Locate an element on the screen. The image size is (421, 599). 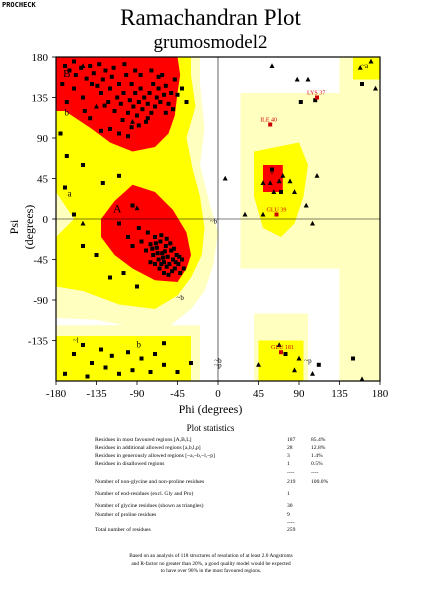
y-tick-label: -135 is located at coordinates (38, 342).